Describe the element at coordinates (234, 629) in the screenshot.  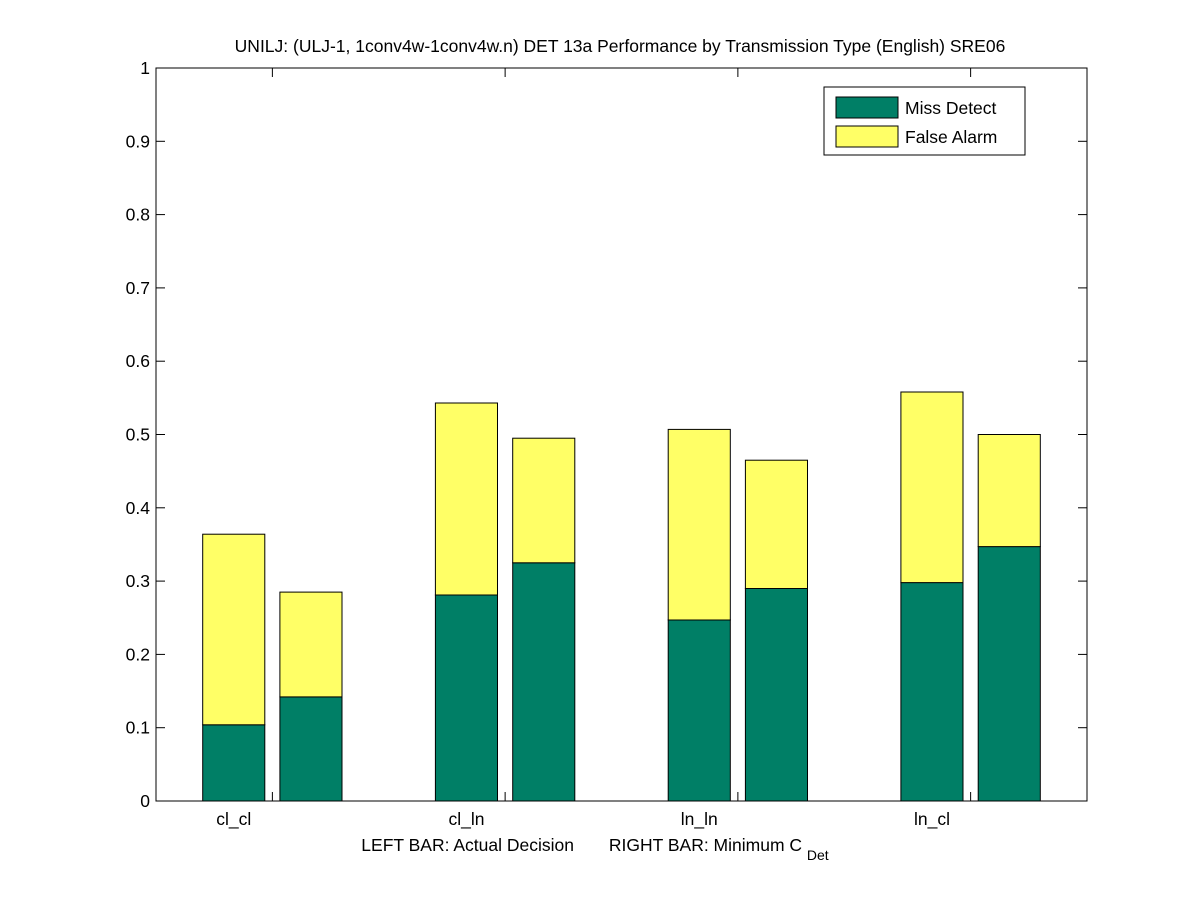
I see `bar-cl_cl-actual_decision-false-alarm` at that location.